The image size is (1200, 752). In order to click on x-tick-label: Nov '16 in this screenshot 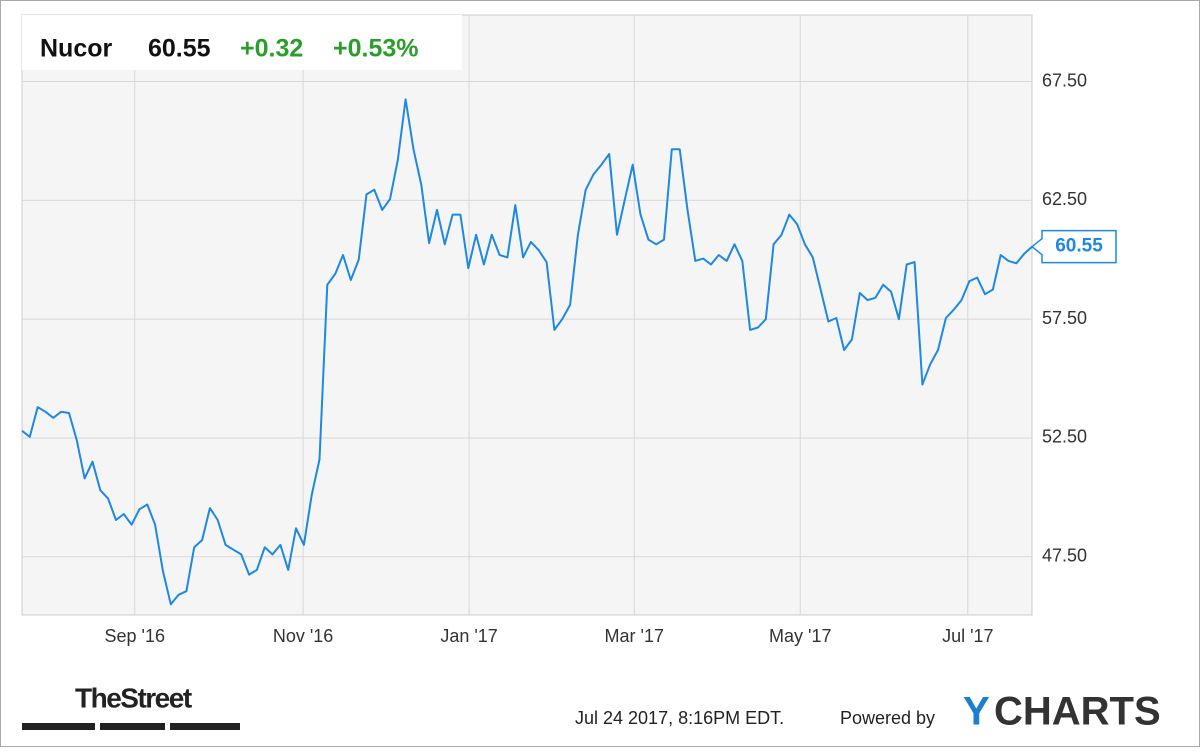, I will do `click(303, 636)`.